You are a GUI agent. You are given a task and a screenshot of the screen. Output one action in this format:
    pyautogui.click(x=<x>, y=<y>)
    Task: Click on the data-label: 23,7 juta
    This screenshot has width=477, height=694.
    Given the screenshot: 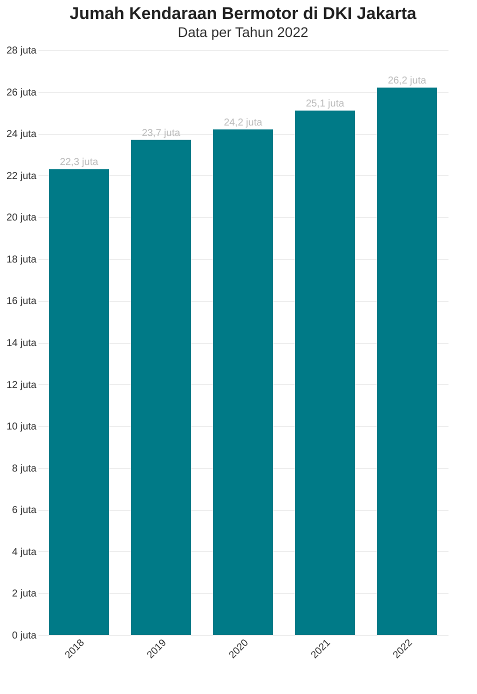 What is the action you would take?
    pyautogui.click(x=161, y=133)
    